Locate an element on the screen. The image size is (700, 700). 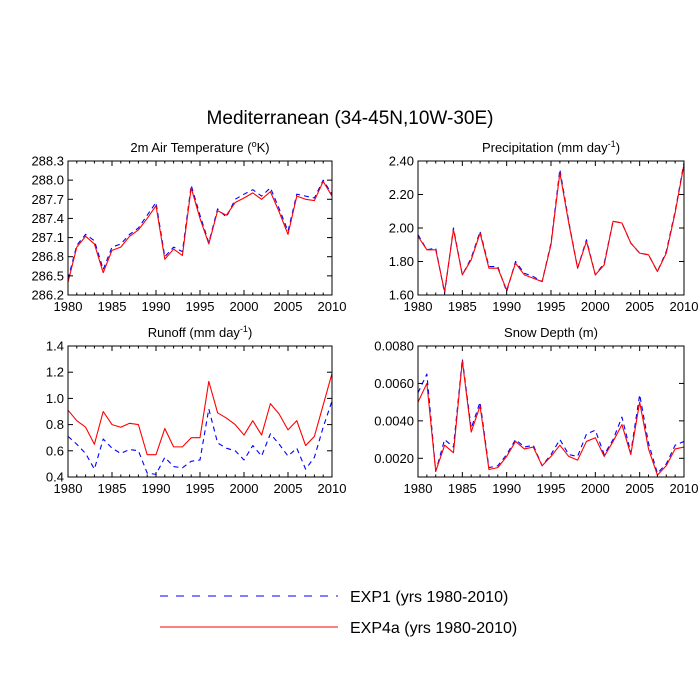
runoff-exp1-line is located at coordinates (200, 437).